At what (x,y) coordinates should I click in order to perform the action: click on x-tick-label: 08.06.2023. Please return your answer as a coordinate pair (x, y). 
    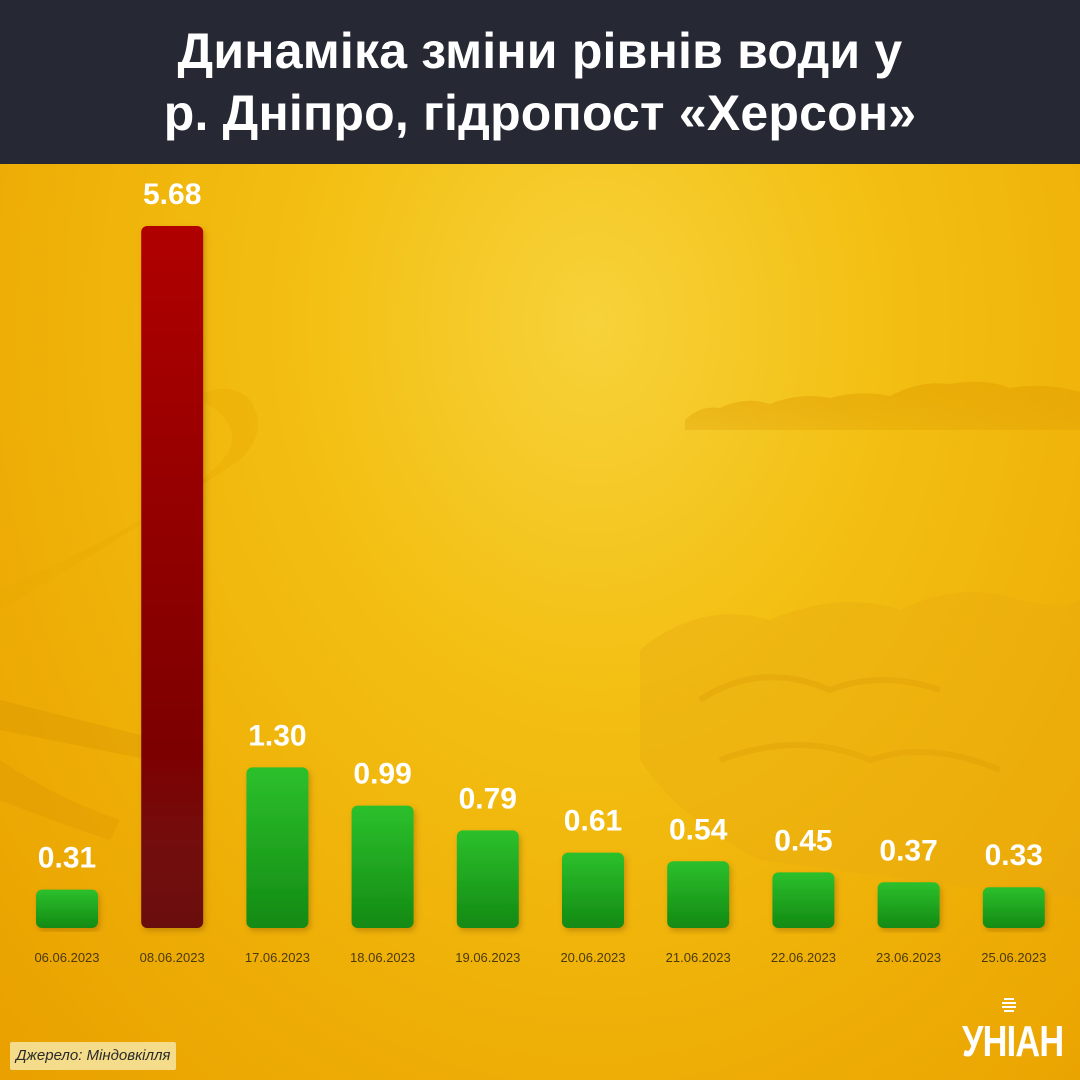
    Looking at the image, I should click on (172, 957).